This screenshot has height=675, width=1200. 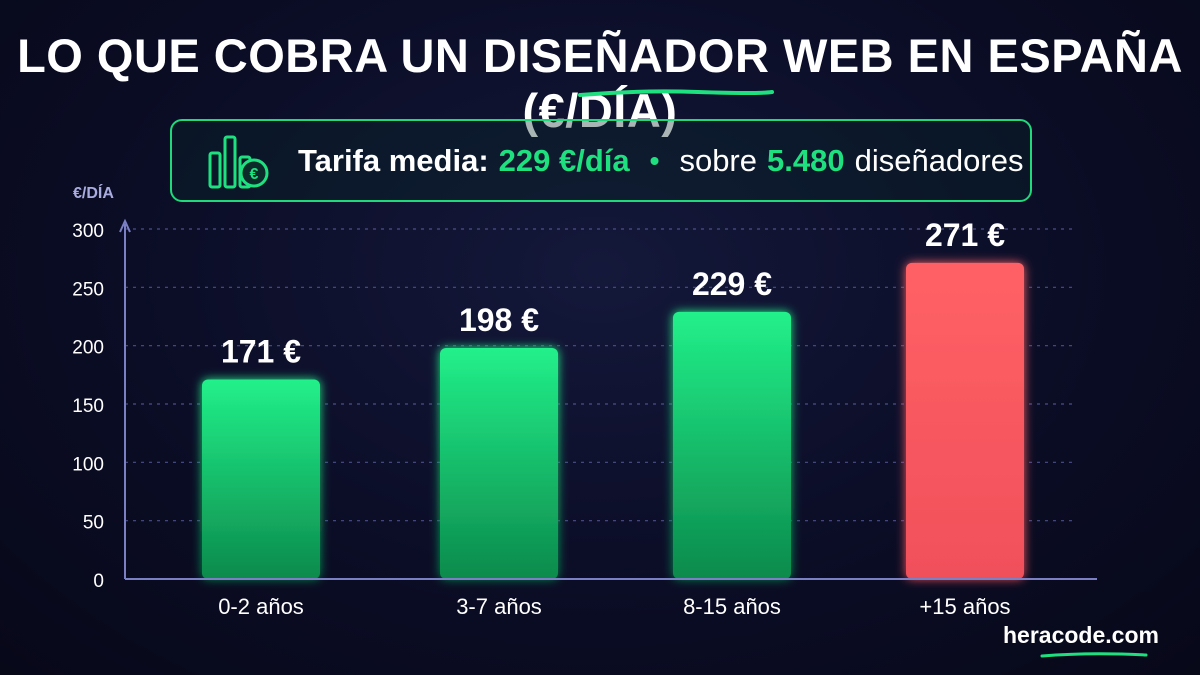 I want to click on y-tick-label: 100, so click(x=88, y=464).